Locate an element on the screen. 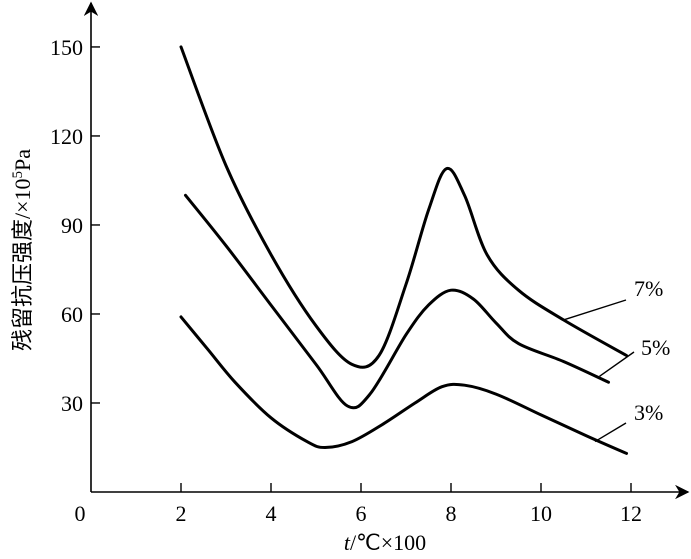 The height and width of the screenshot is (559, 691). y-tick-label: 150 is located at coordinates (66, 47).